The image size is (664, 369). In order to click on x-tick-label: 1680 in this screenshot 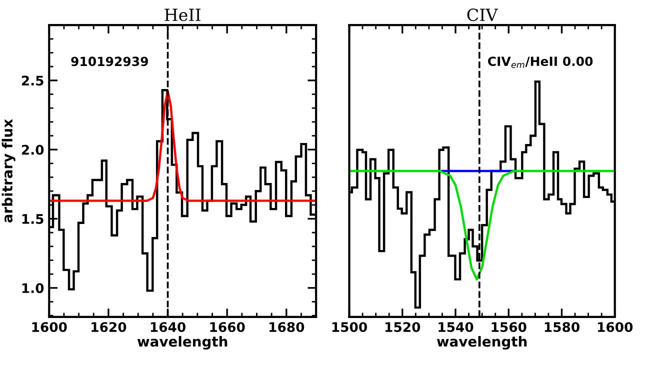, I will do `click(287, 327)`.